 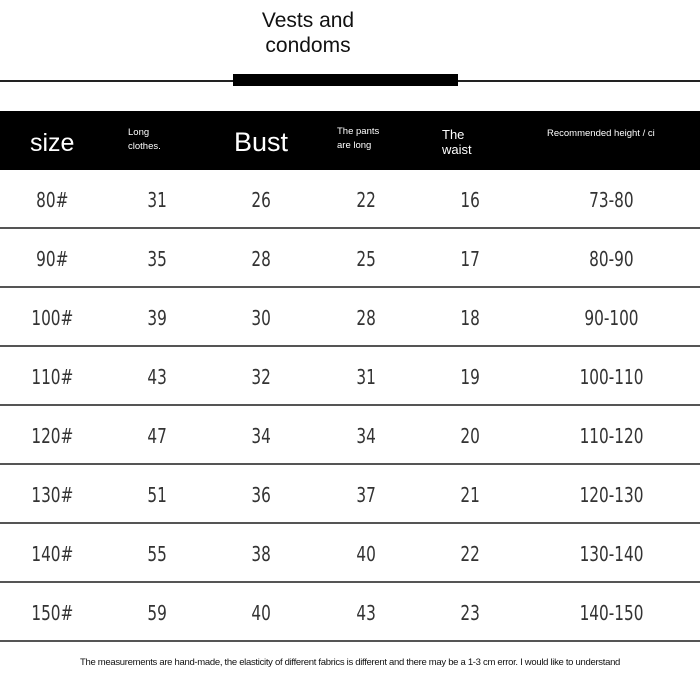 I want to click on table-row: 120# 47 34 34 20 110-120, so click(x=350, y=435).